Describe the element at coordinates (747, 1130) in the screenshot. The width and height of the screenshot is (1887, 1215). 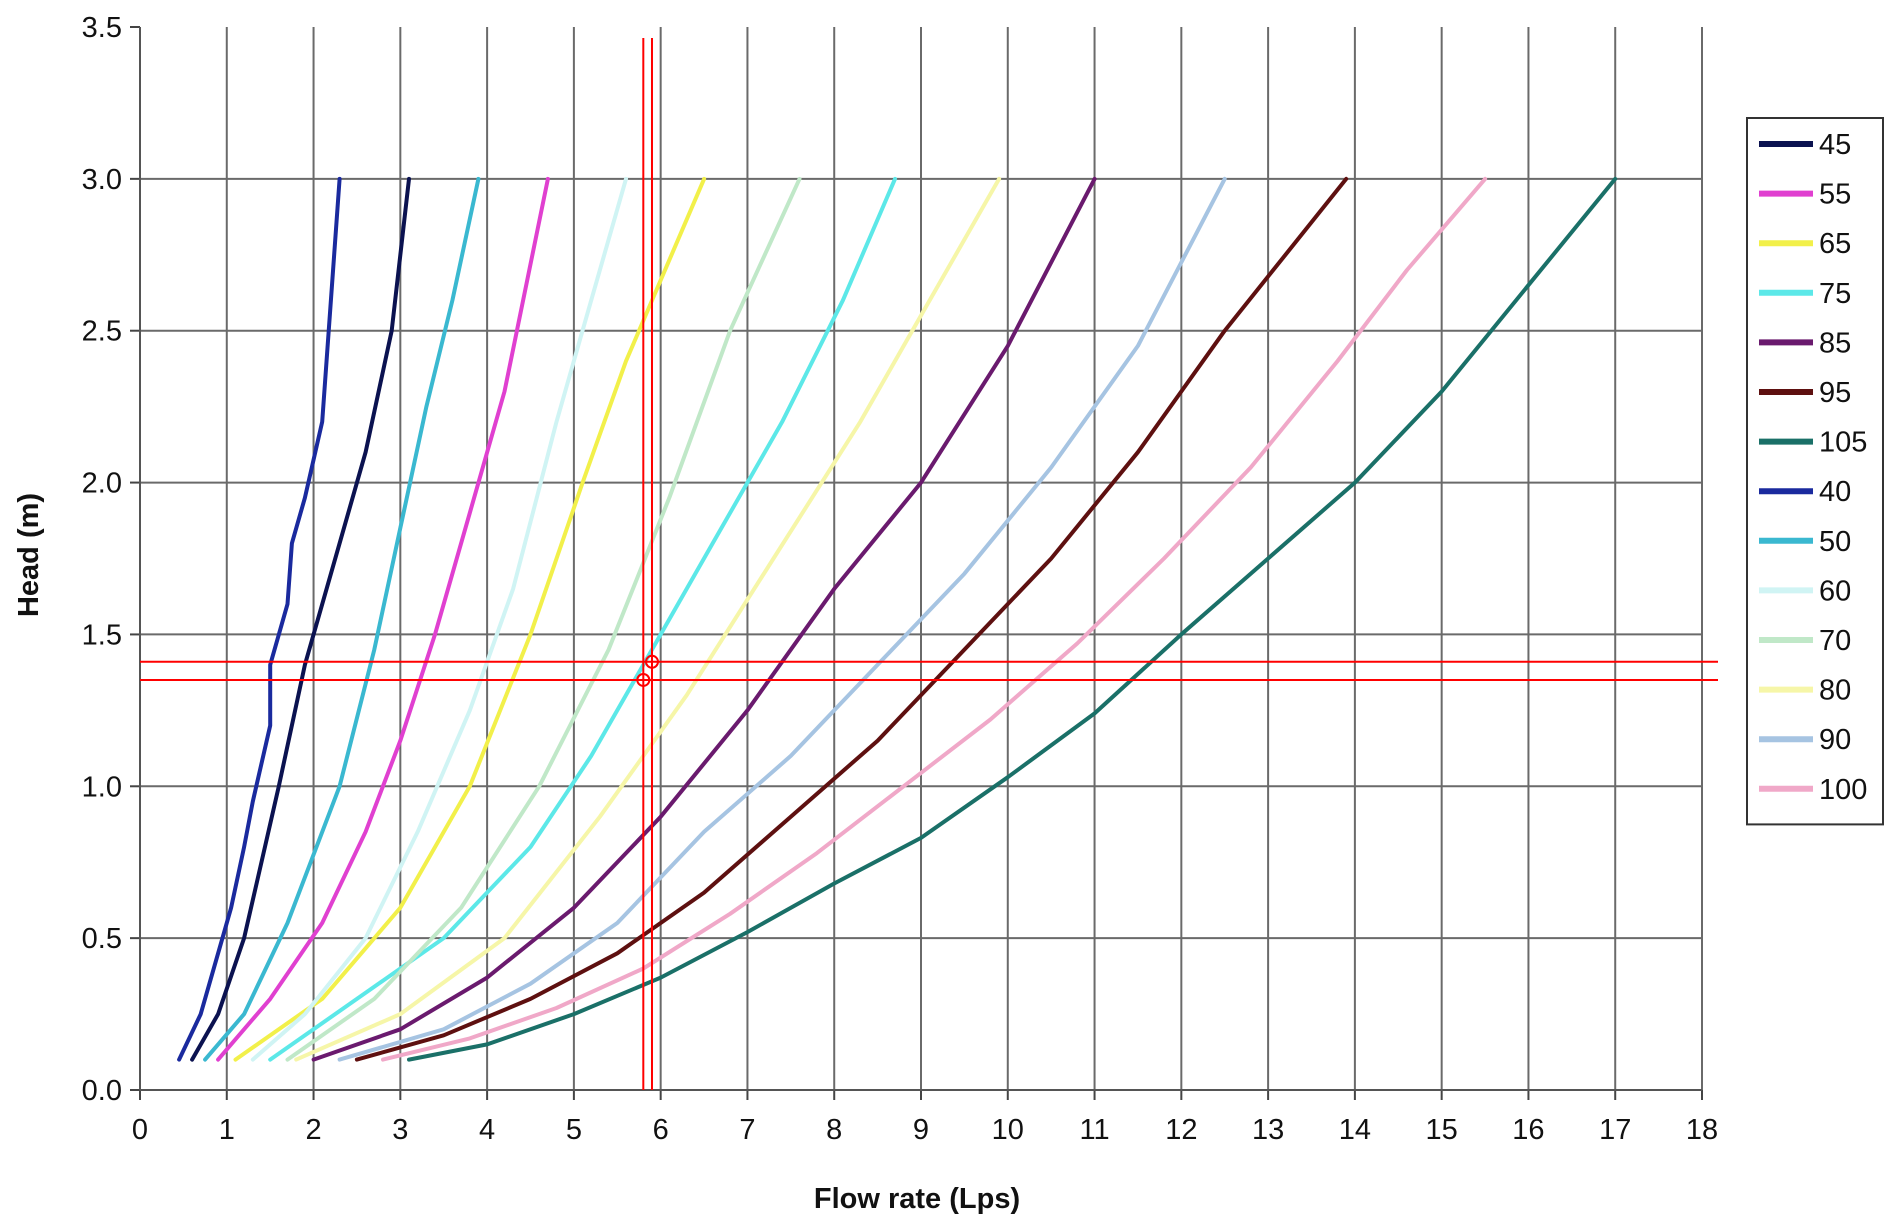
I see `x-tick-label: 7` at that location.